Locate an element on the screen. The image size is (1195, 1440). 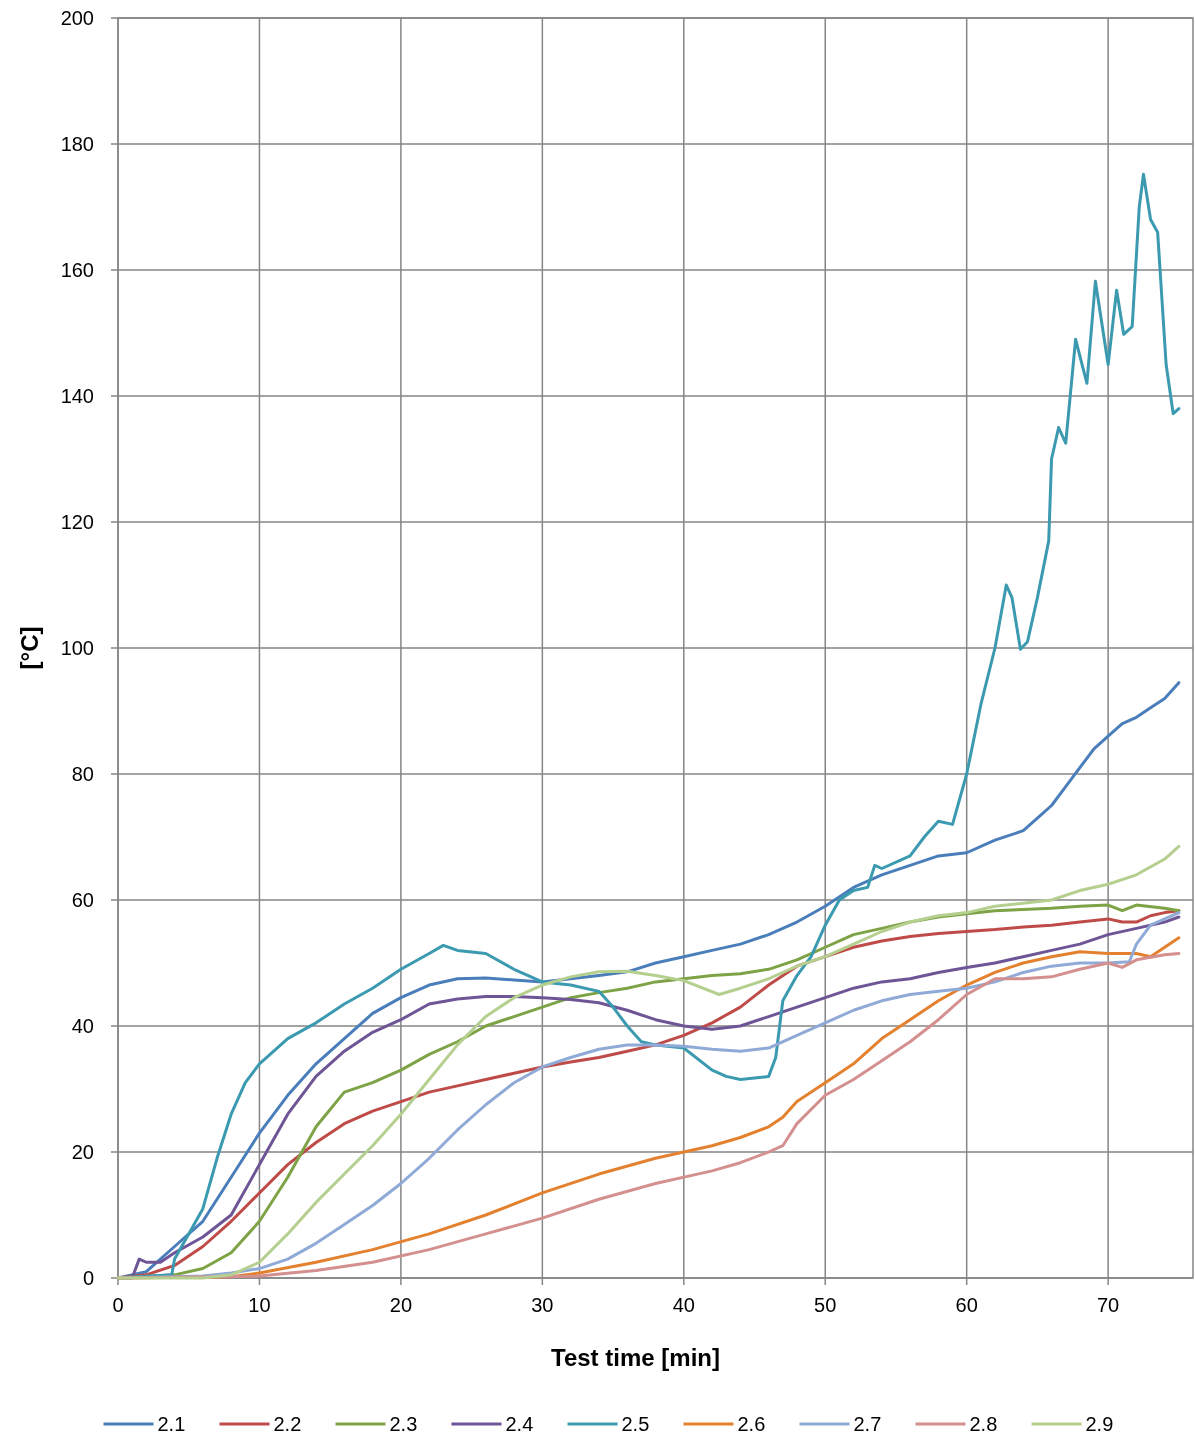
legend-label: 2.6 is located at coordinates (751, 1424).